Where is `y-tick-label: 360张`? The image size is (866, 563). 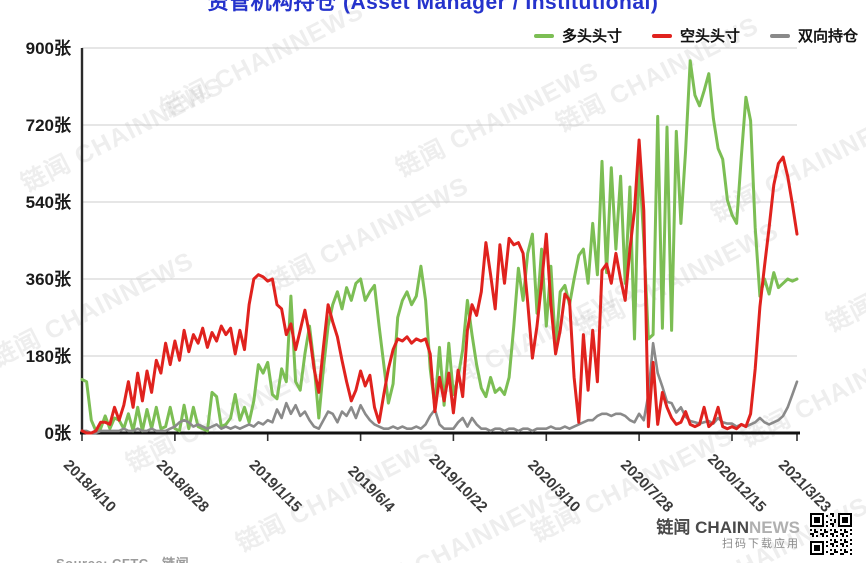
y-tick-label: 360张 is located at coordinates (49, 279).